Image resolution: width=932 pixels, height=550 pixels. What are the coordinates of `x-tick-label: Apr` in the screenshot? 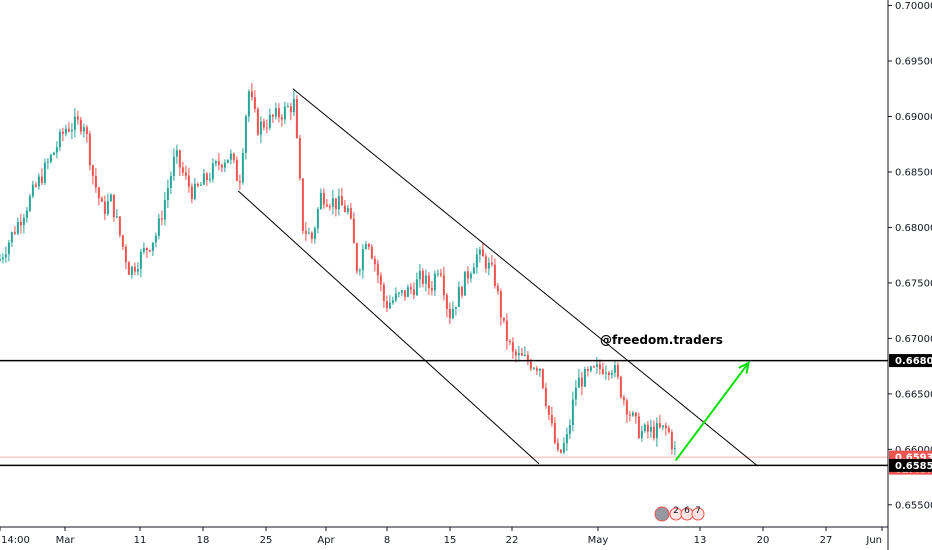 It's located at (326, 540).